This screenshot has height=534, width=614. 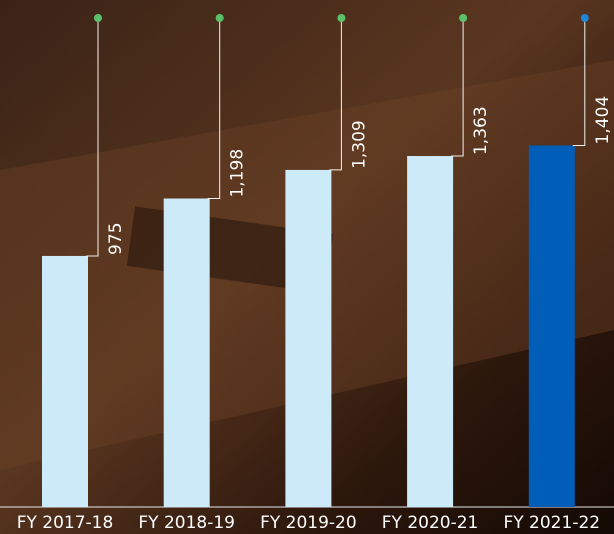 What do you see at coordinates (186, 523) in the screenshot?
I see `x-tick-label: FY 2018-19` at bounding box center [186, 523].